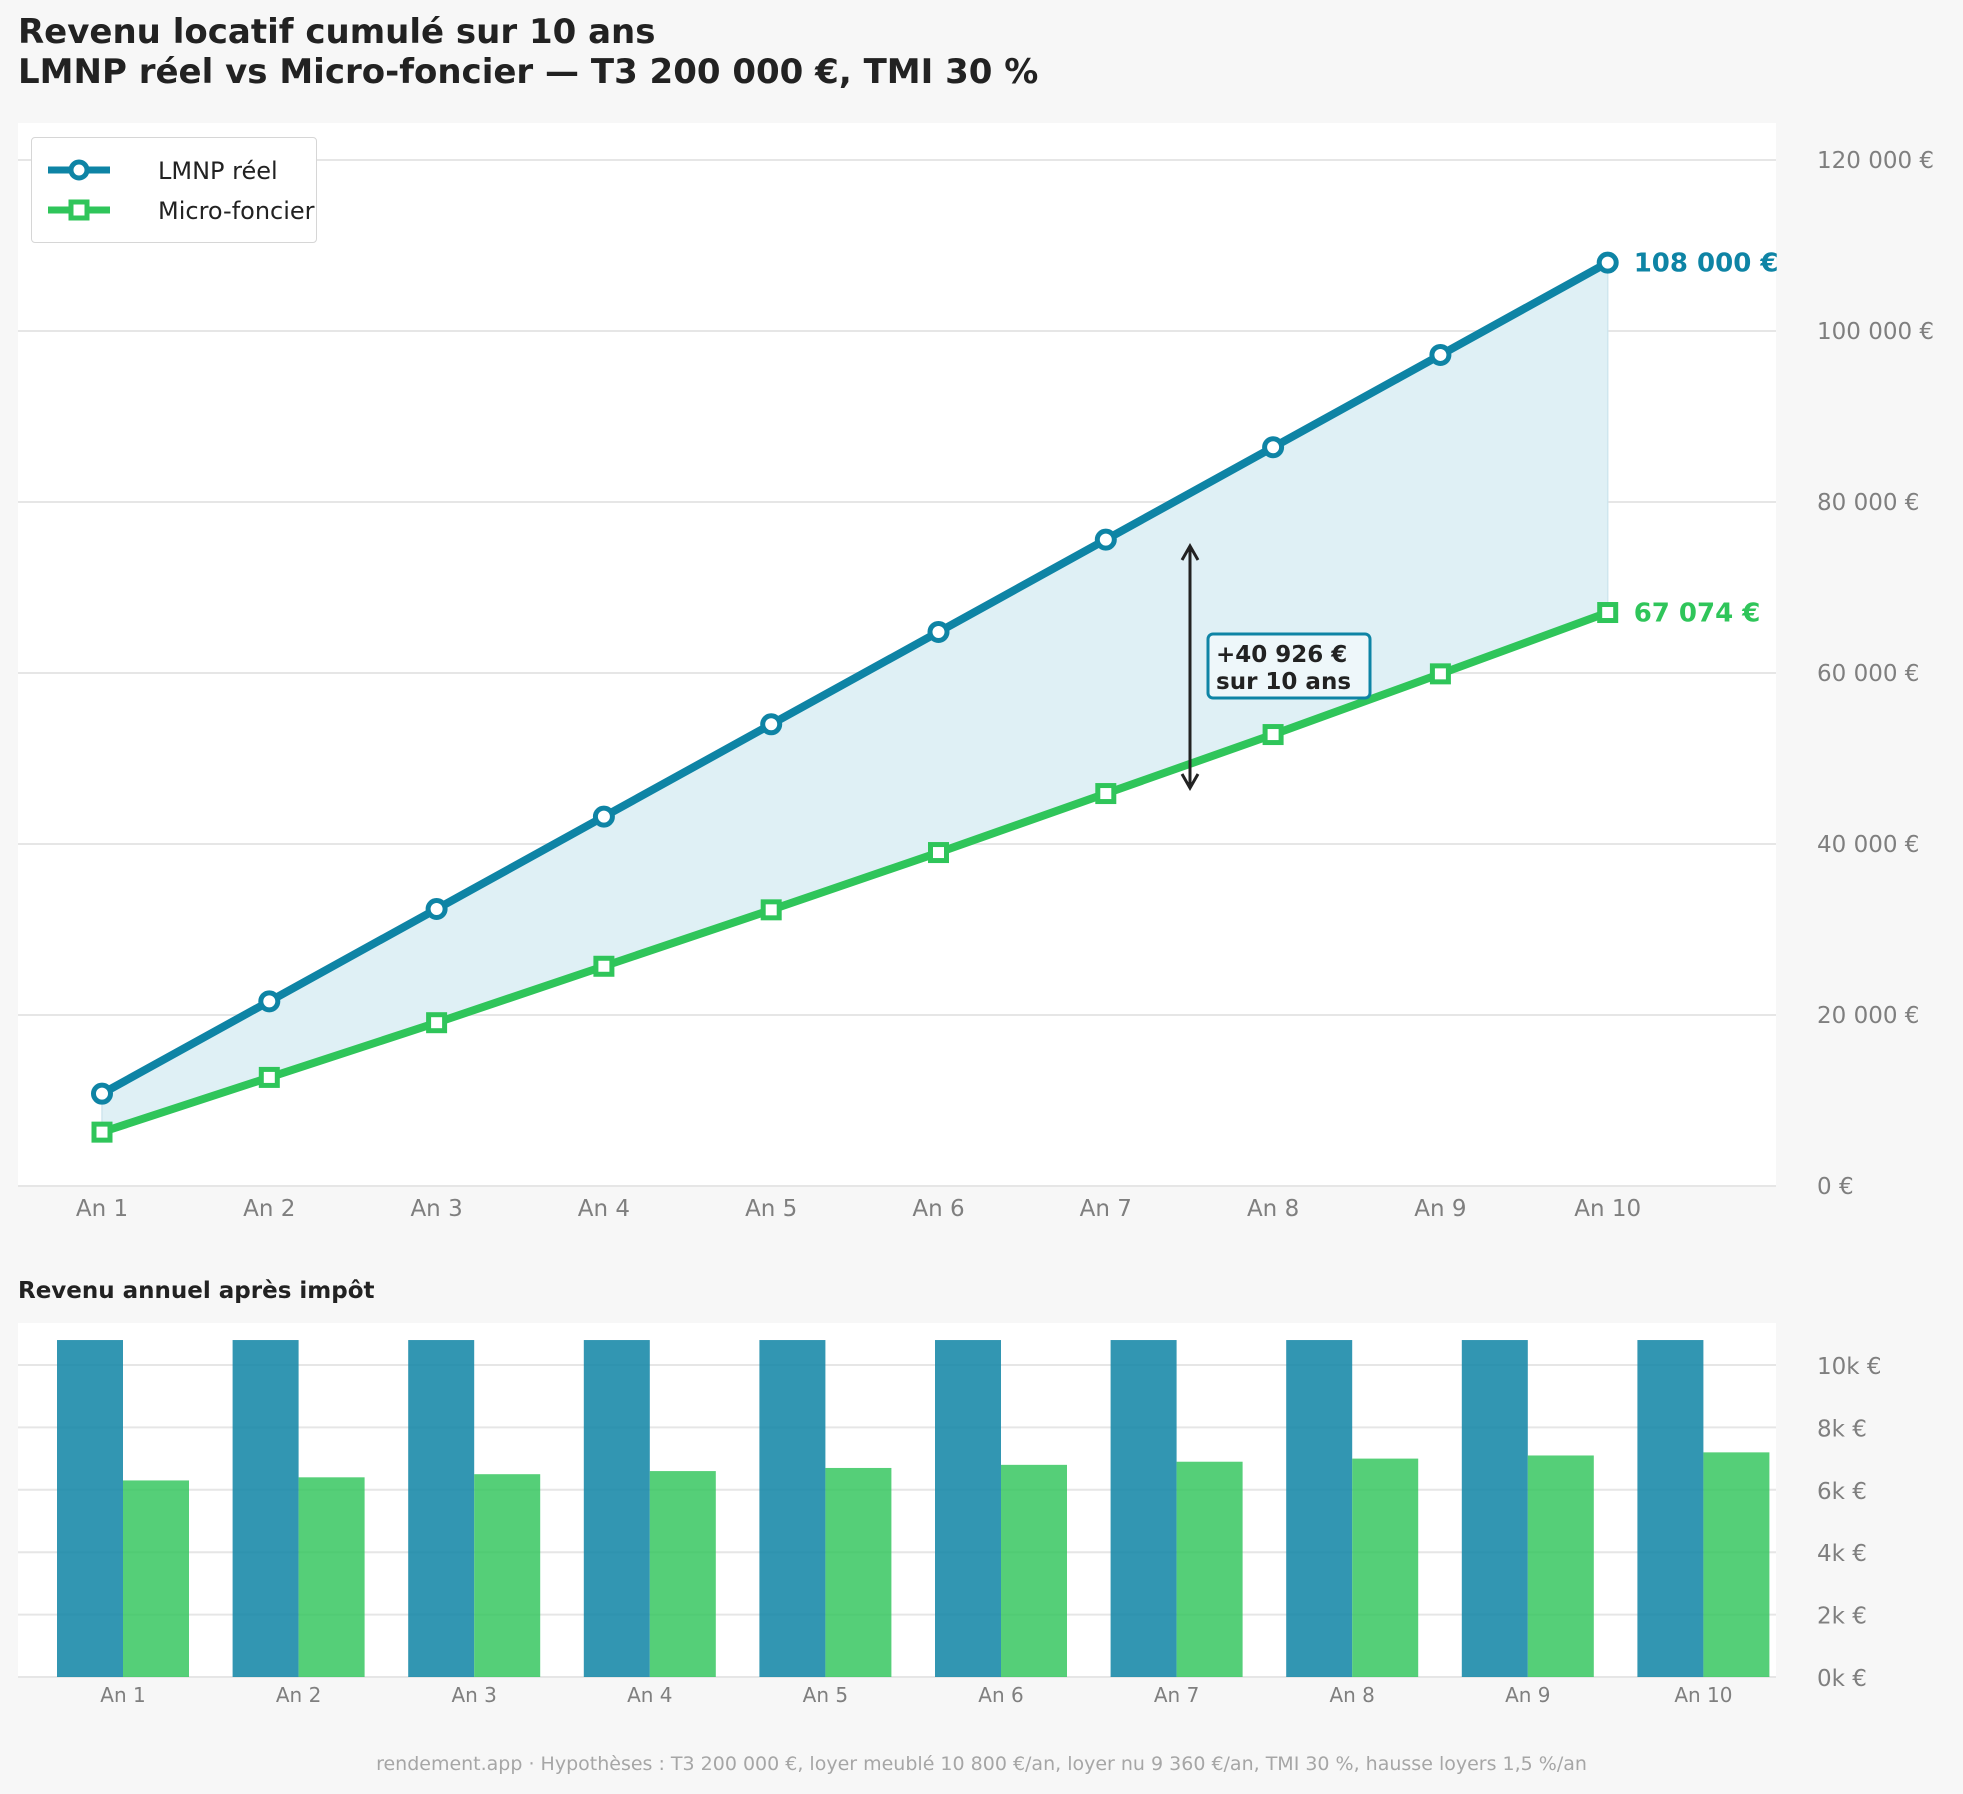 The image size is (1963, 1794). Describe the element at coordinates (196, 1291) in the screenshot. I see `bar-chart-title: Revenu annuel après impôt` at that location.